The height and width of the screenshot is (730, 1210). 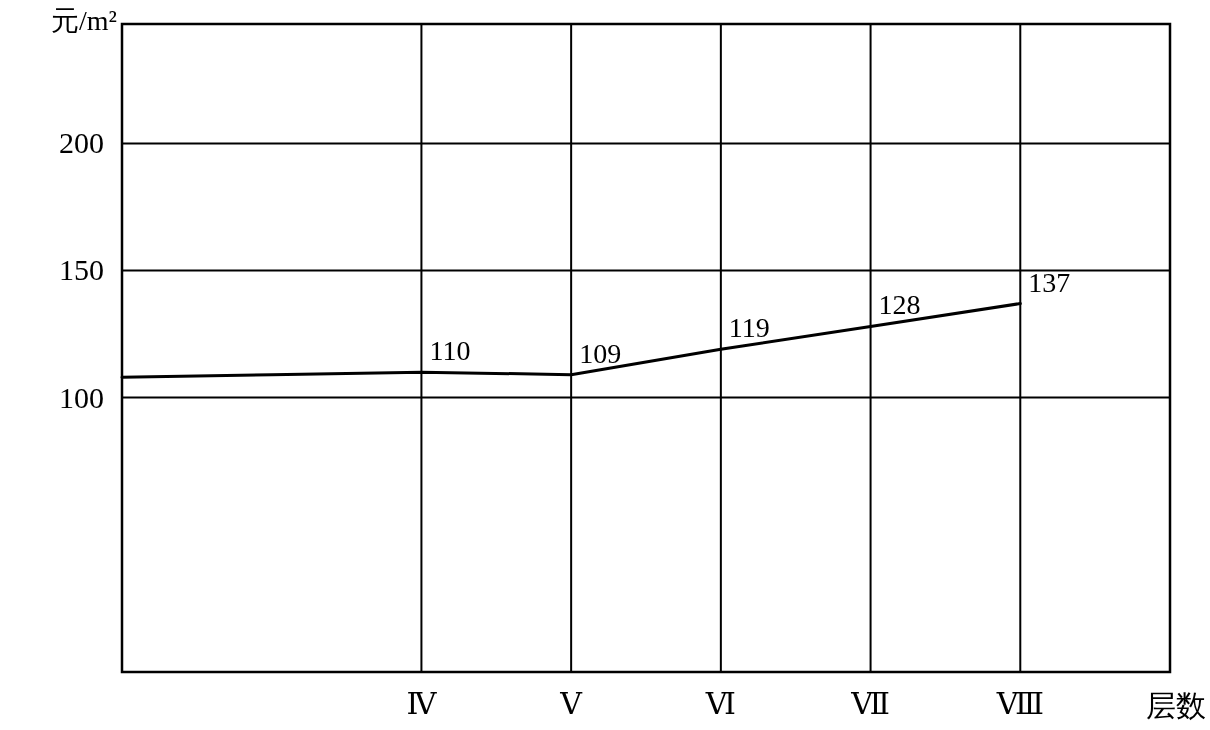 I want to click on y-tick-label: 100, so click(x=81, y=397).